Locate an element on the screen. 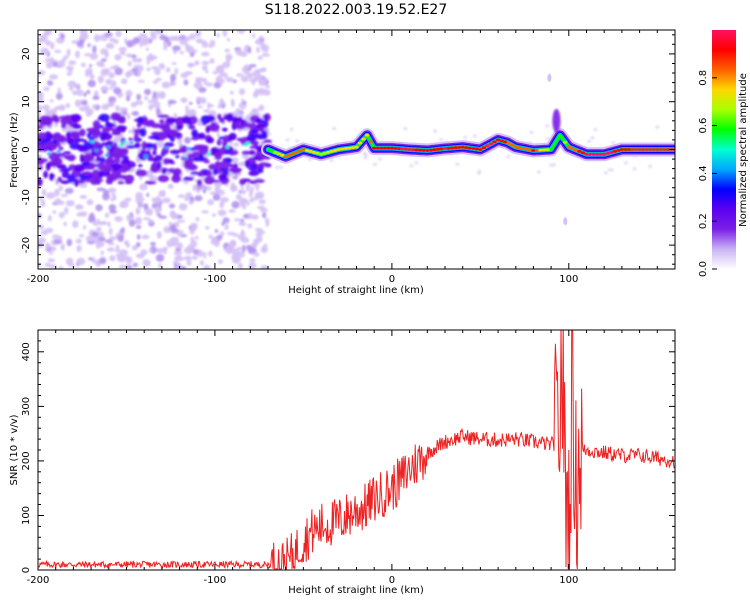  snr-x-tick-label: 100 is located at coordinates (568, 580).